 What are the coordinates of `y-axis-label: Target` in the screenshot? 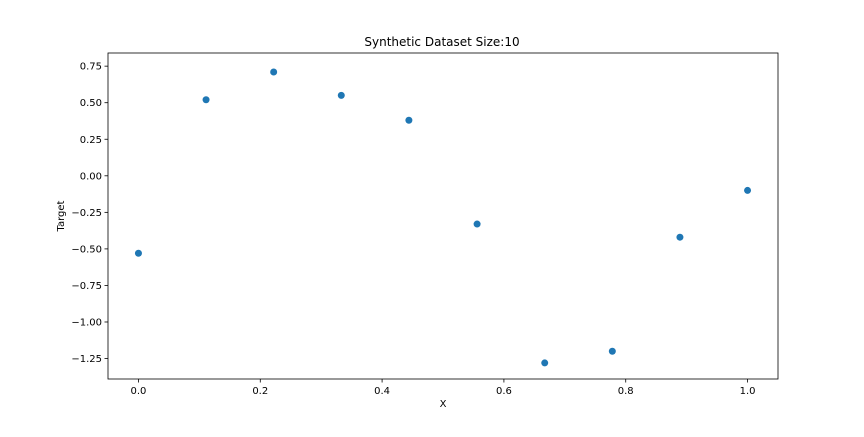 It's located at (61, 216).